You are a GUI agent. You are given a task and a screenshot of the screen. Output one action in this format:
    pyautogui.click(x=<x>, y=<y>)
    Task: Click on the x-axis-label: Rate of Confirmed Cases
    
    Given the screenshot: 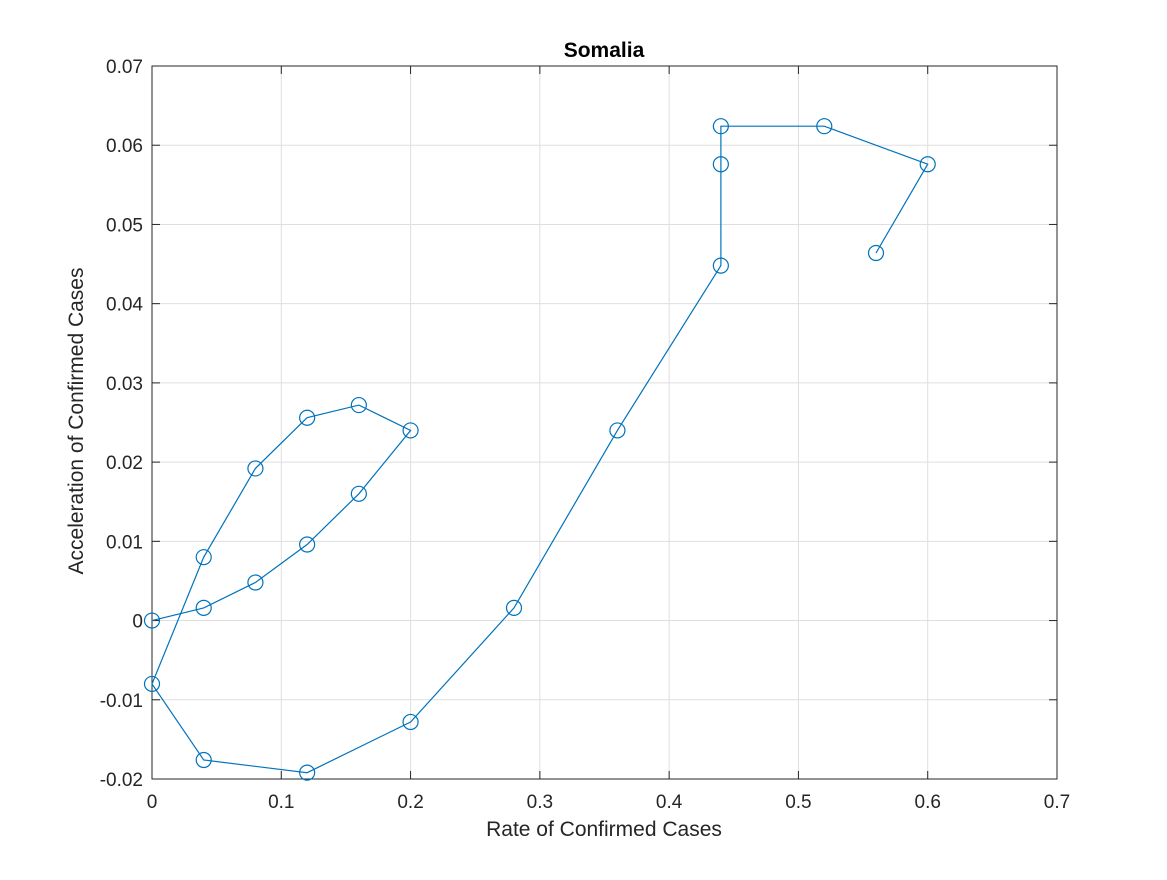 What is the action you would take?
    pyautogui.click(x=604, y=829)
    